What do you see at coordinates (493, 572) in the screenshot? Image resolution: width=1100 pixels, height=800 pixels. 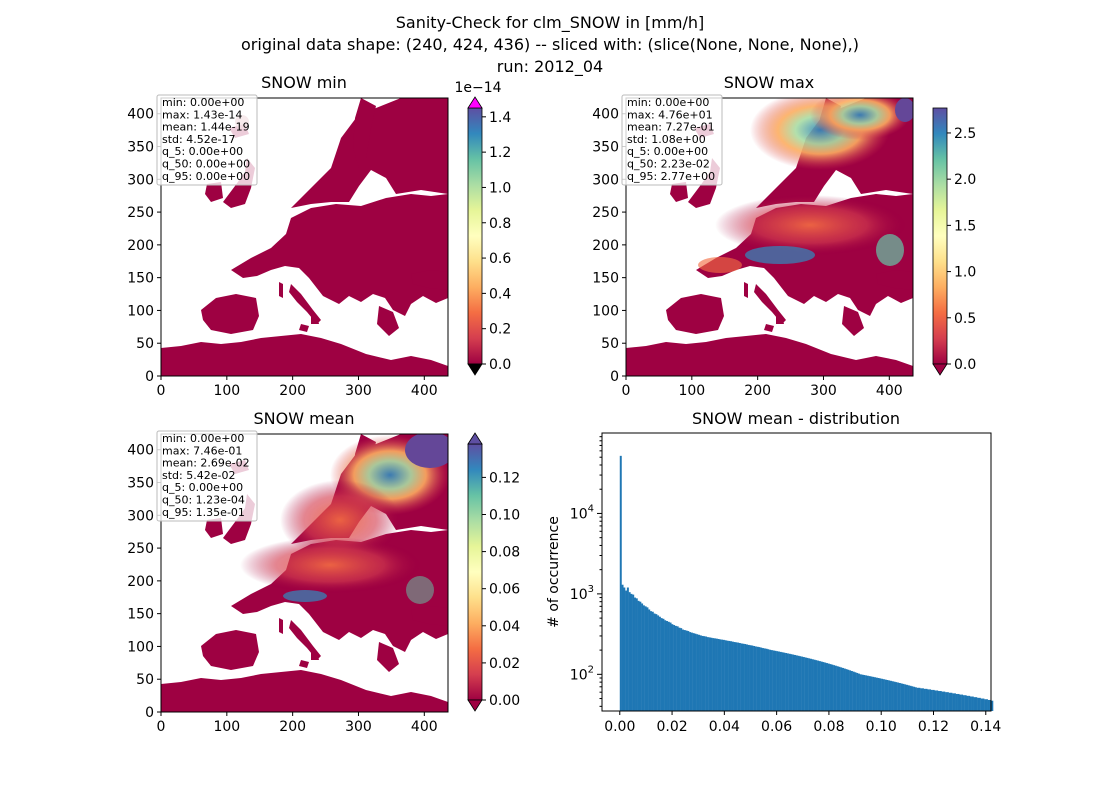 I see `colorbar: 0.00 0.02 0.04 0.06 0.08 0.10 0.12` at bounding box center [493, 572].